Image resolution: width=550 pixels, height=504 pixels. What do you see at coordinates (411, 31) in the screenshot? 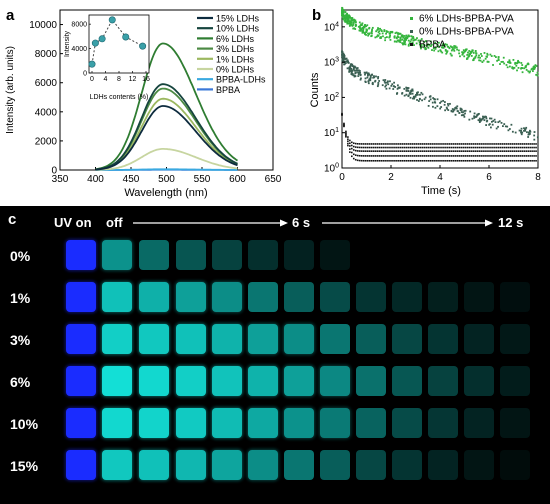
I see `legend-marker-b` at bounding box center [411, 31].